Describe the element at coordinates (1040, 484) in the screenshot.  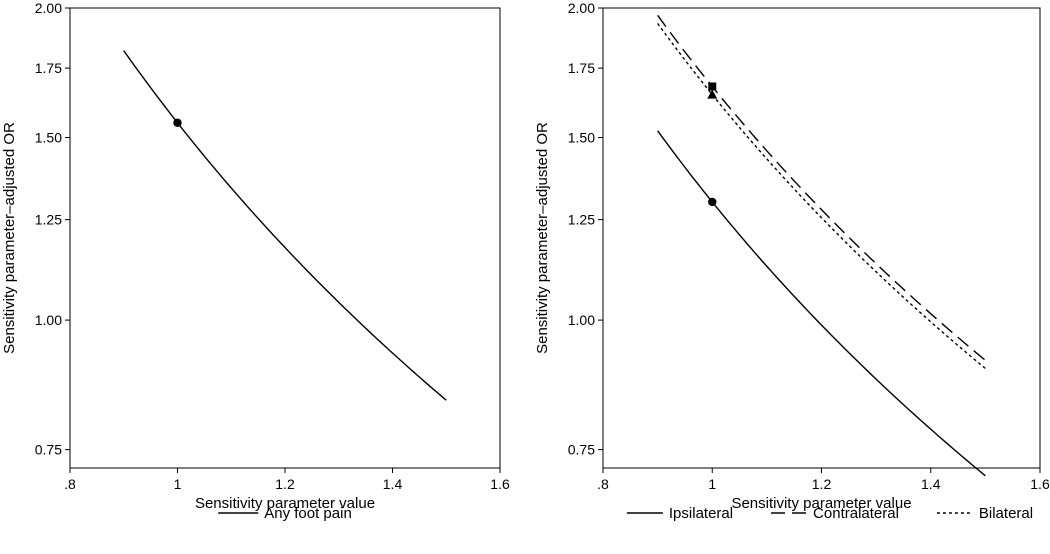
I see `panel2-x-tick-label: 1.6` at that location.